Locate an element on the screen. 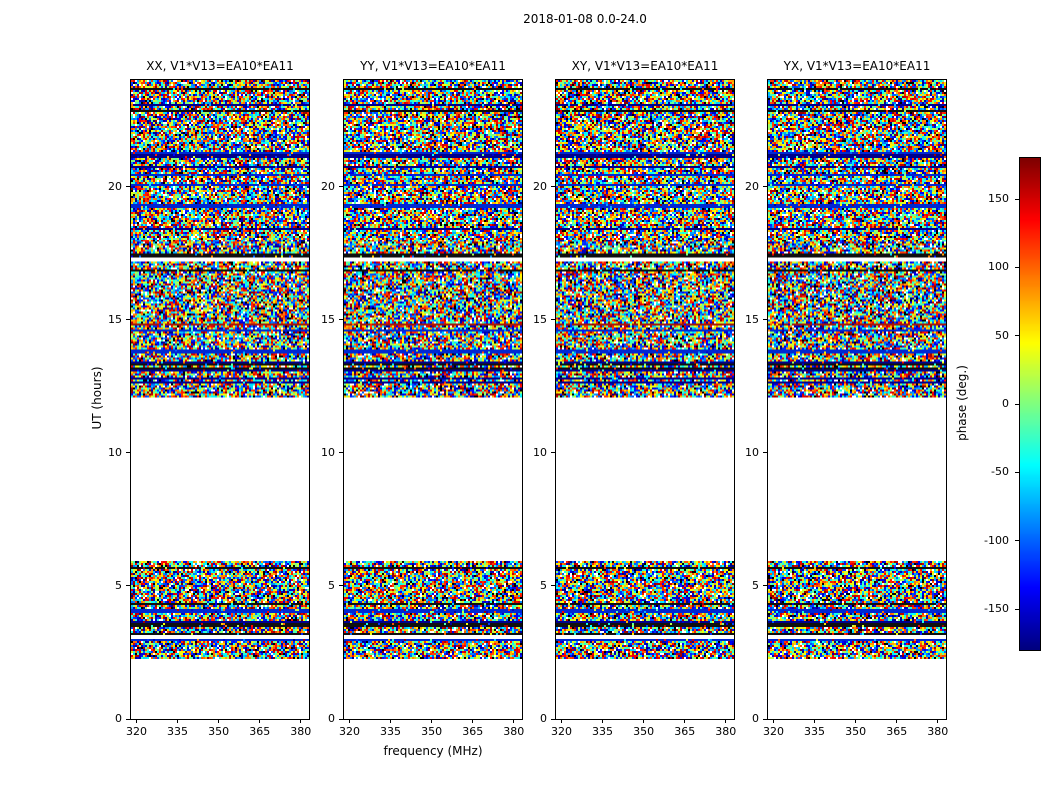 This screenshot has width=1050, height=800. panel-title-xx: XX, V1*V13=EA10*EA11 is located at coordinates (220, 66).